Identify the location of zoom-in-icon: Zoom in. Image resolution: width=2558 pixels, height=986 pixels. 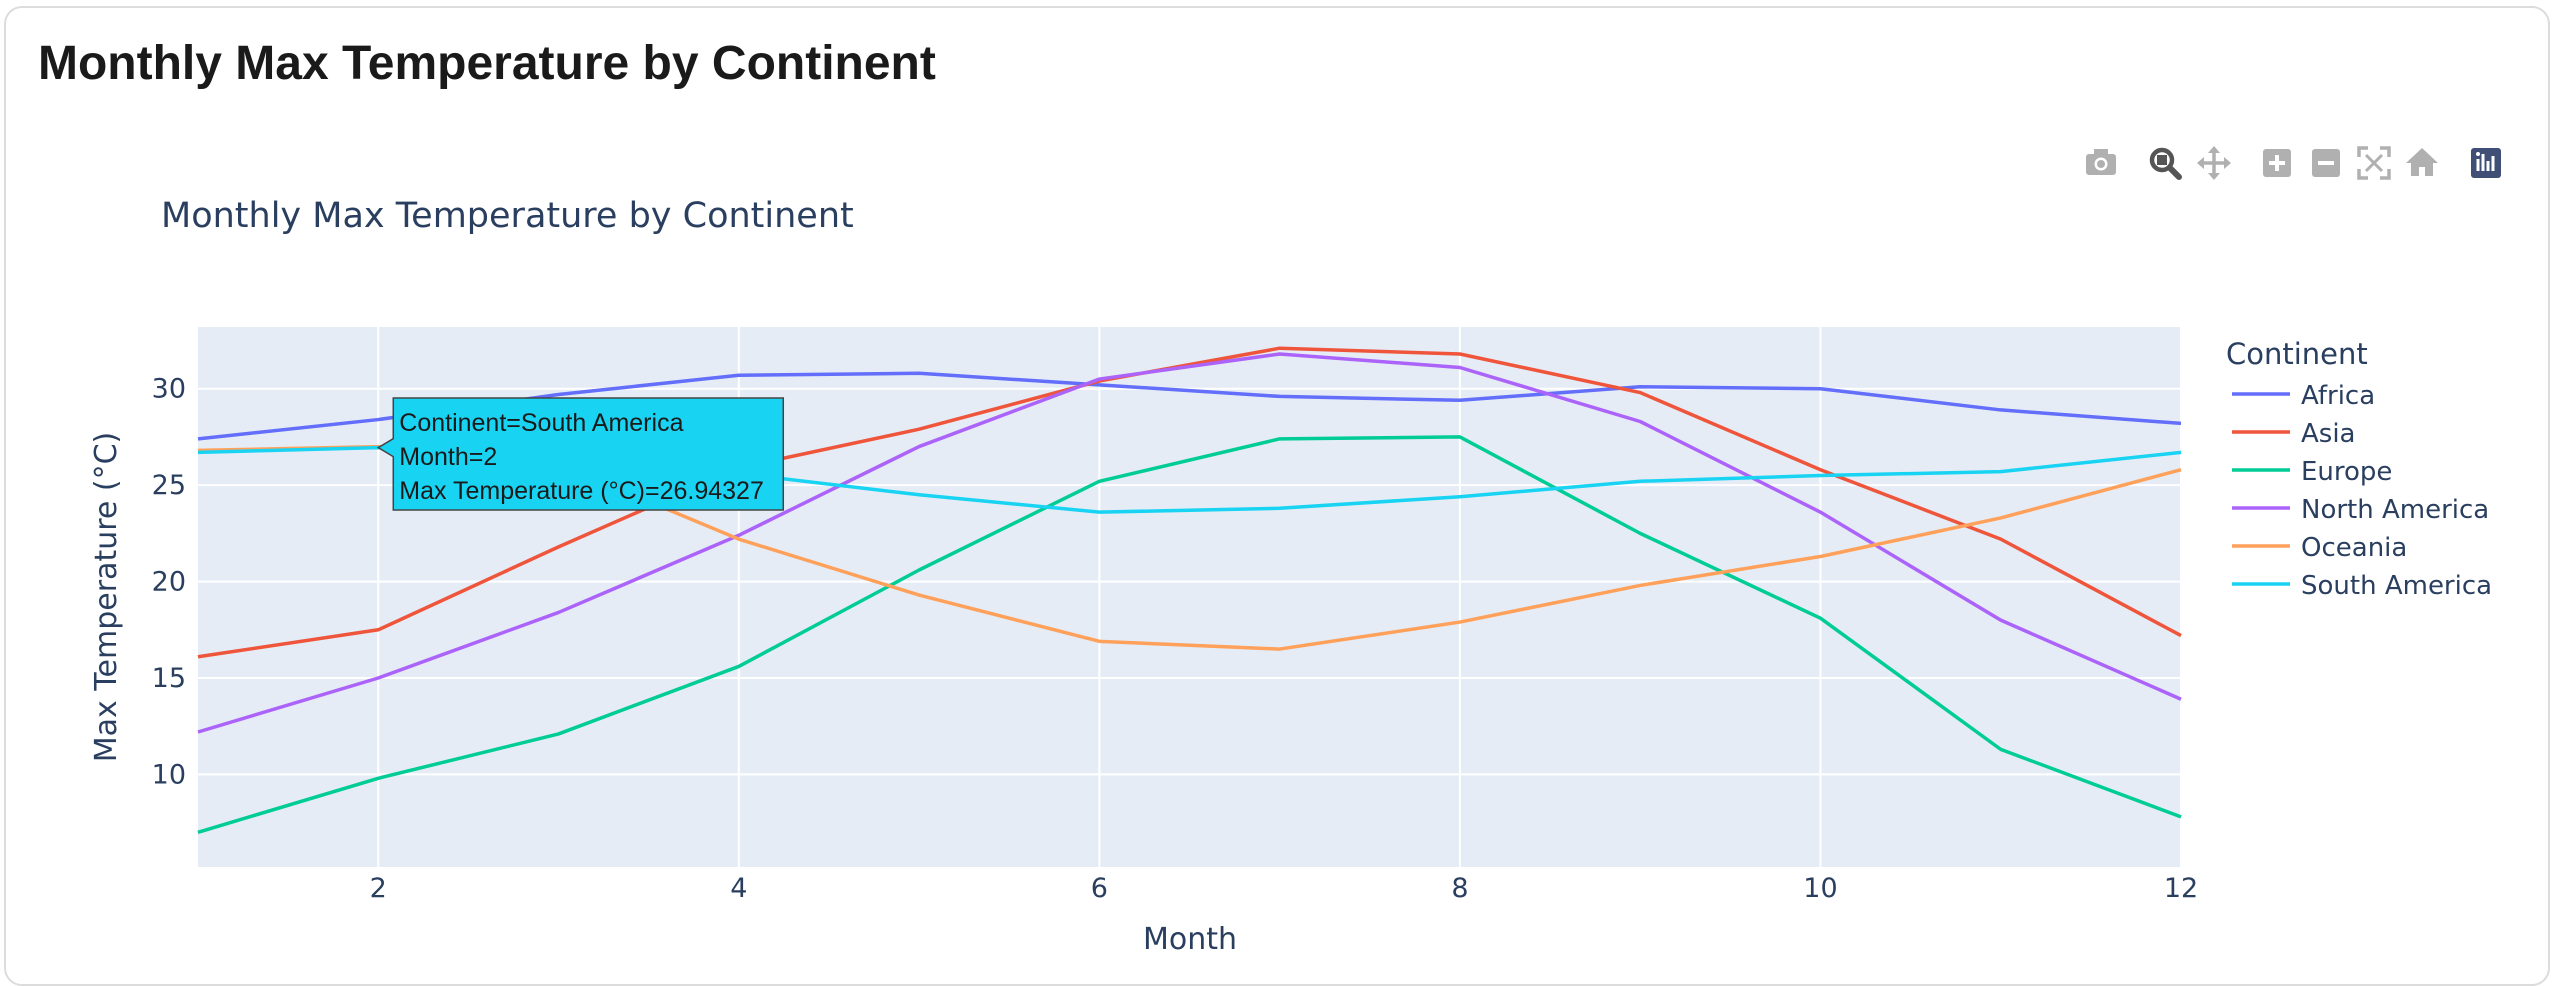
(2277, 163).